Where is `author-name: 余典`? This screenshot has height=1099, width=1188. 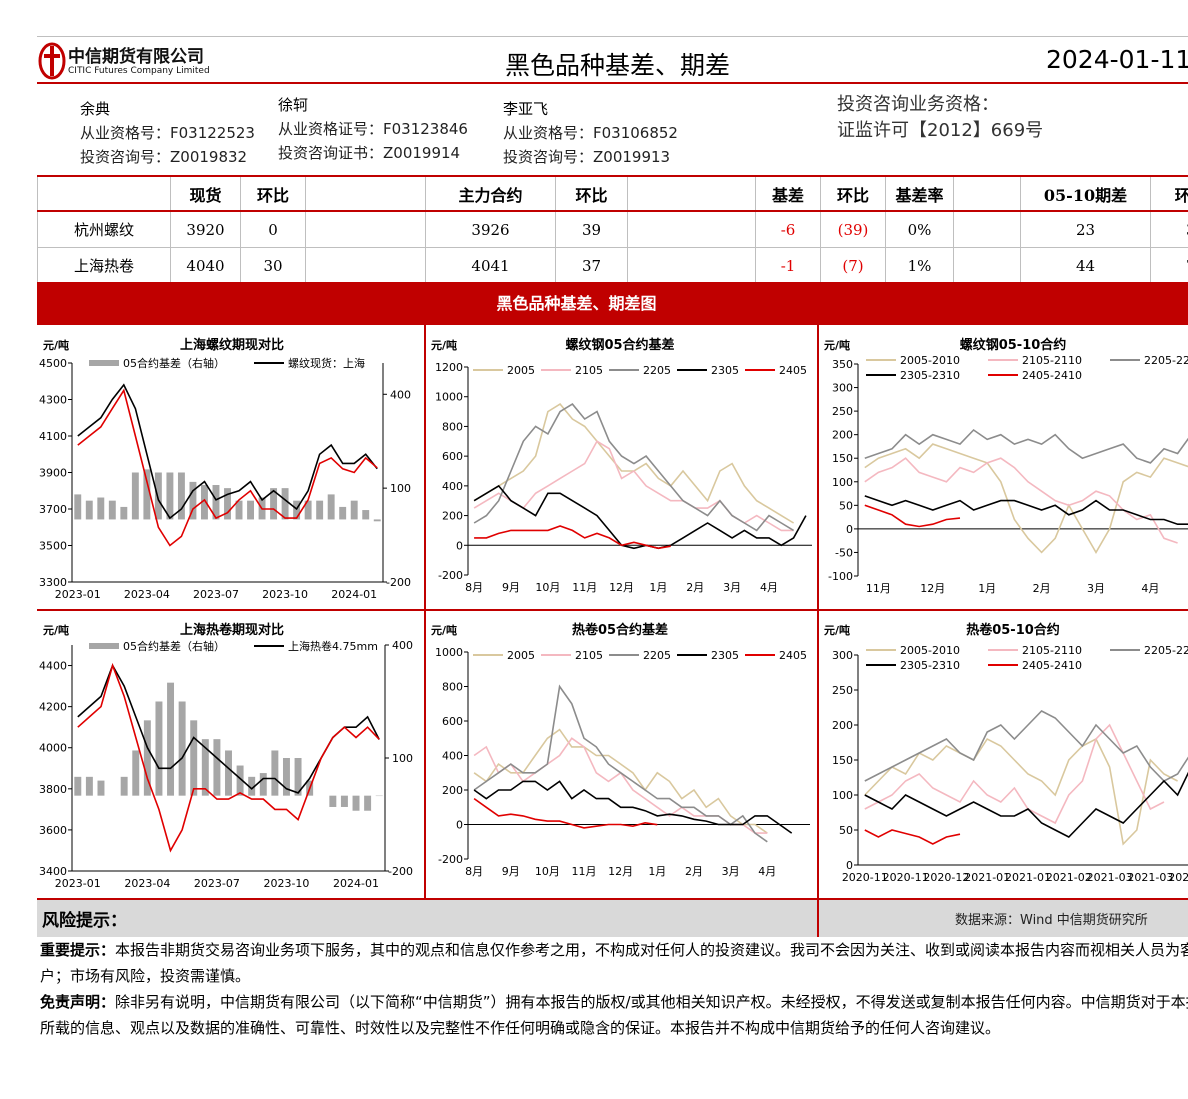
author-name: 余典 is located at coordinates (95, 109).